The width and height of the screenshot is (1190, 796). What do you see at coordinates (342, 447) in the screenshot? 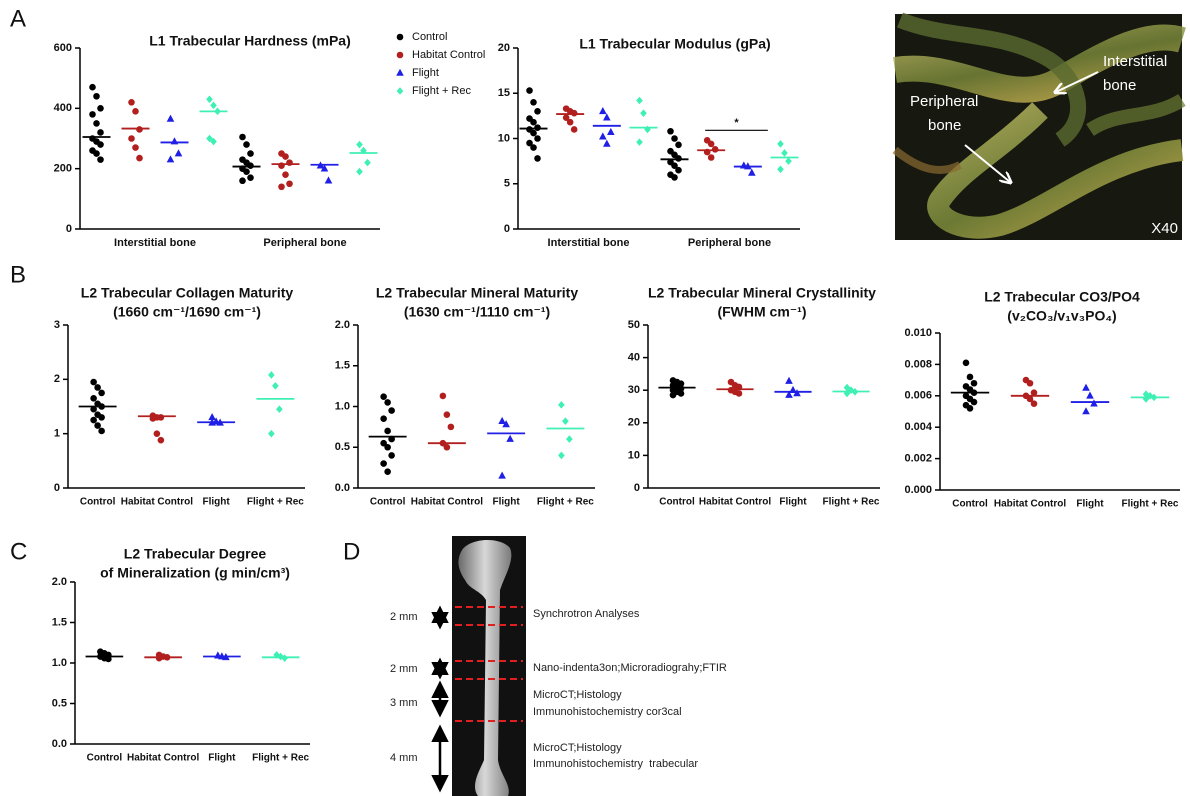
I see `y-tick-label: 0.5` at bounding box center [342, 447].